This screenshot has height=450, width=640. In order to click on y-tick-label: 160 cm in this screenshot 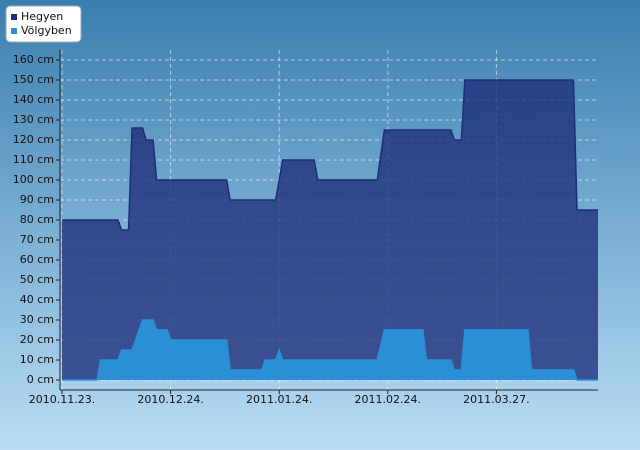, I will do `click(33, 59)`.